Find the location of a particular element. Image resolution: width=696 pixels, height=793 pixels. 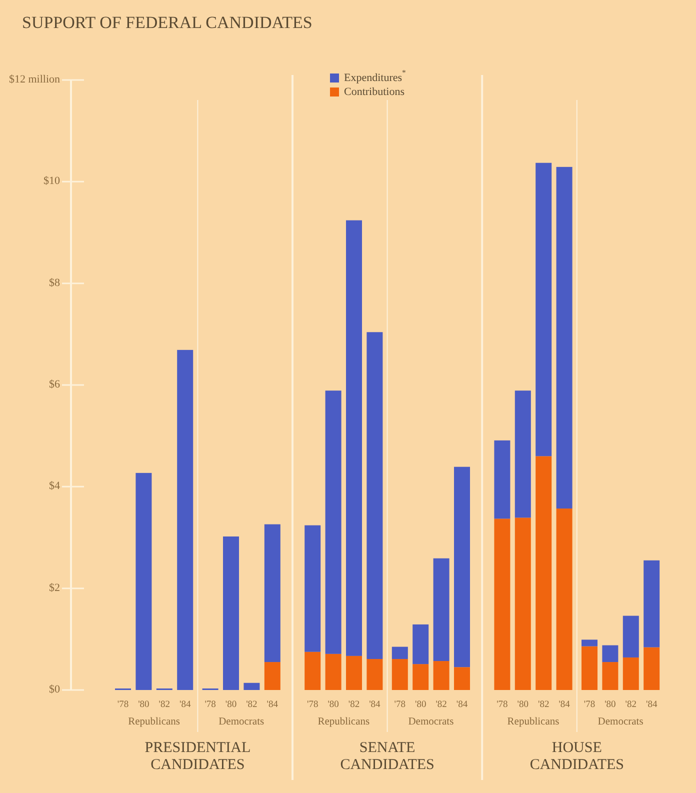

y-tick-label: $0 is located at coordinates (54, 690).